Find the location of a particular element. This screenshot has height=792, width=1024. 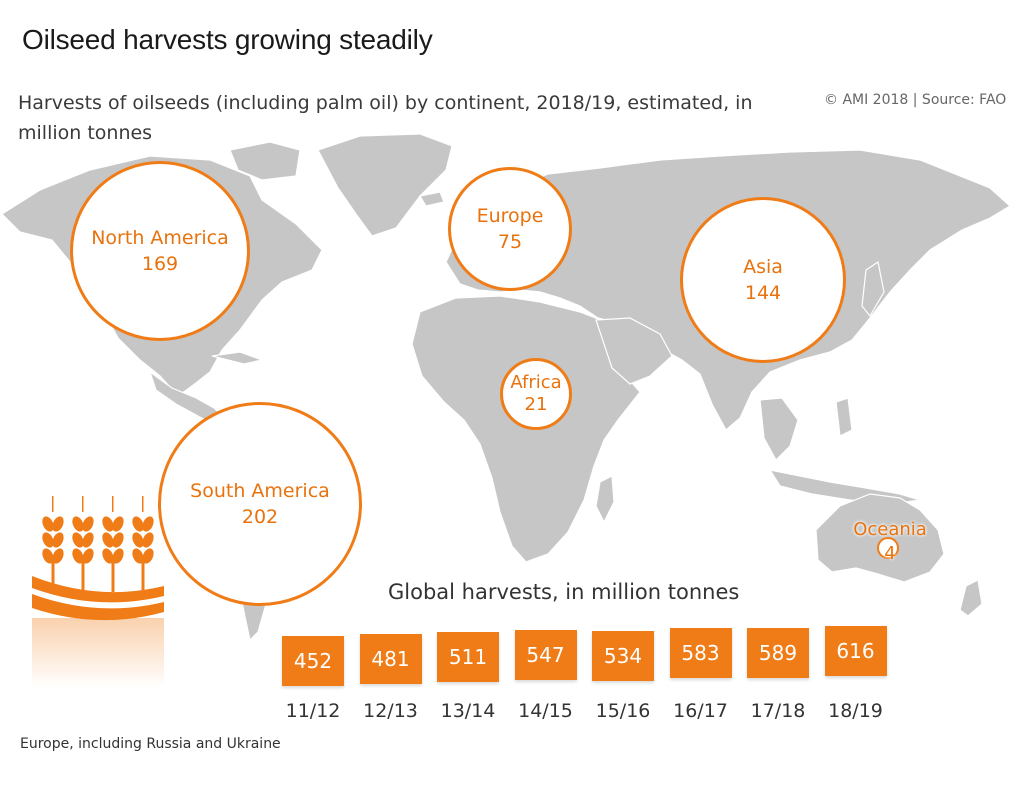

harvest-year-label: 14/15 is located at coordinates (545, 711).